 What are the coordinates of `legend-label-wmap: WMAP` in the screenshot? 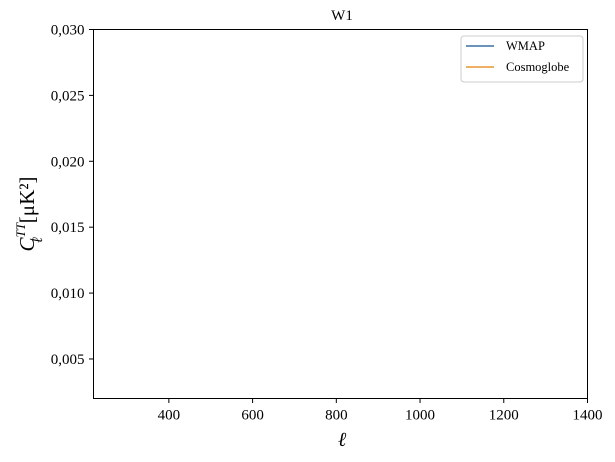 It's located at (525, 46).